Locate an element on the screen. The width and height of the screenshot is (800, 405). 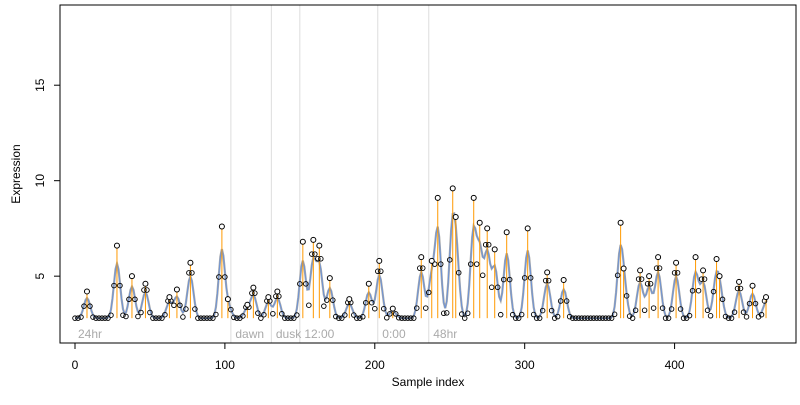
y-tick-label: 5 is located at coordinates (40, 276).